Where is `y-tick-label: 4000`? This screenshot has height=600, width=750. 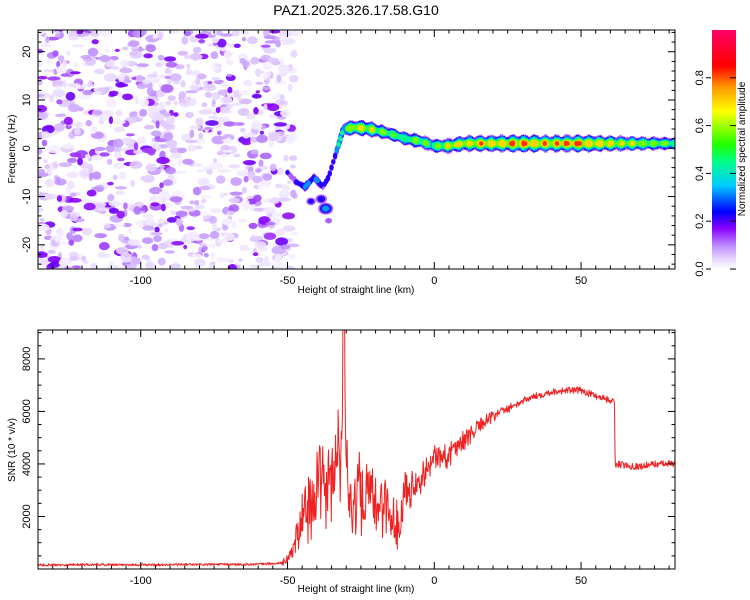
y-tick-label: 4000 is located at coordinates (27, 464).